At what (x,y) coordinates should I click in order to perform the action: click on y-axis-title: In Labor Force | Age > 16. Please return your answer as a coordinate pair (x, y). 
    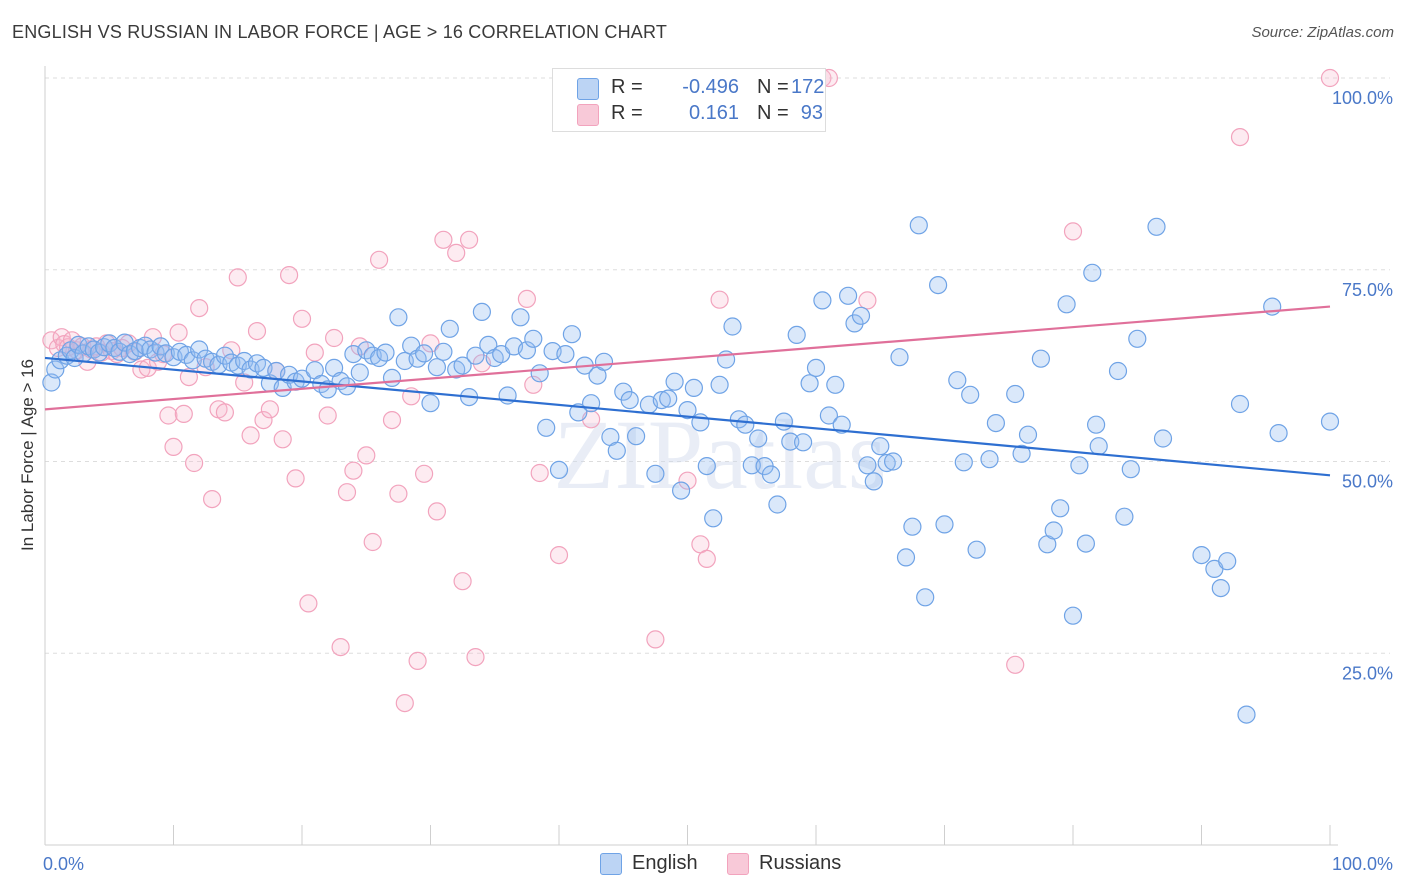
    Looking at the image, I should click on (27, 455).